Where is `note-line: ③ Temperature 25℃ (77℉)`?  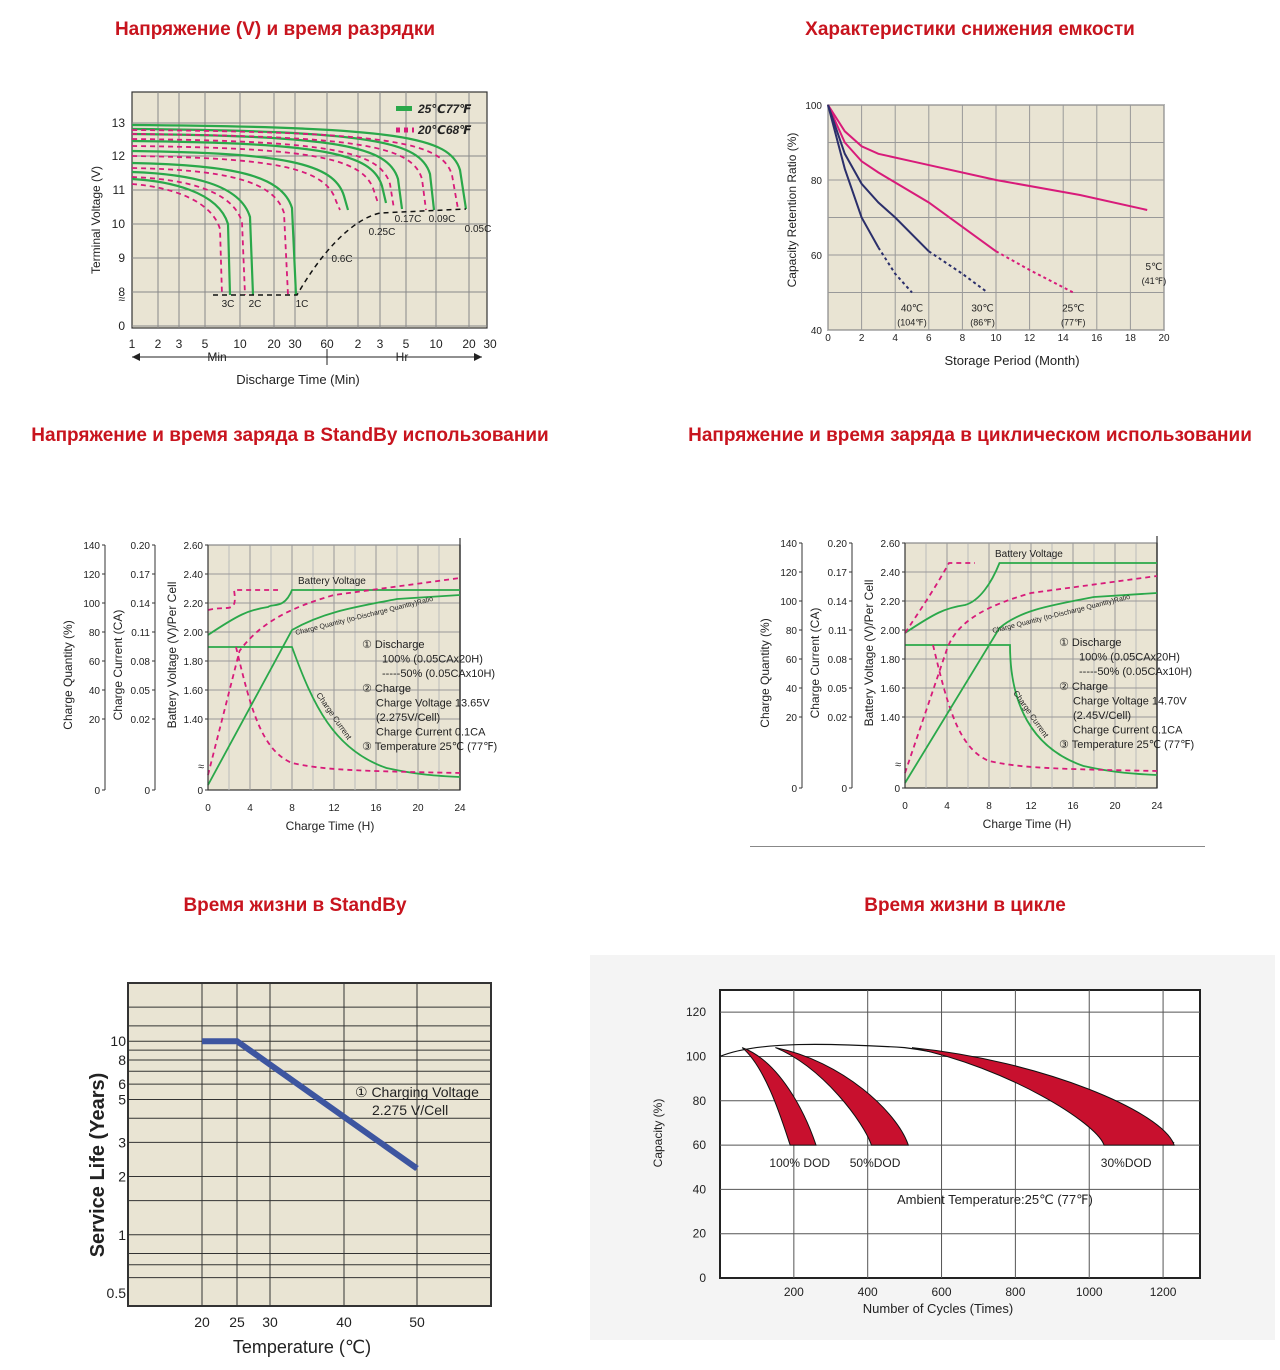
note-line: ③ Temperature 25℃ (77℉) is located at coordinates (1126, 745).